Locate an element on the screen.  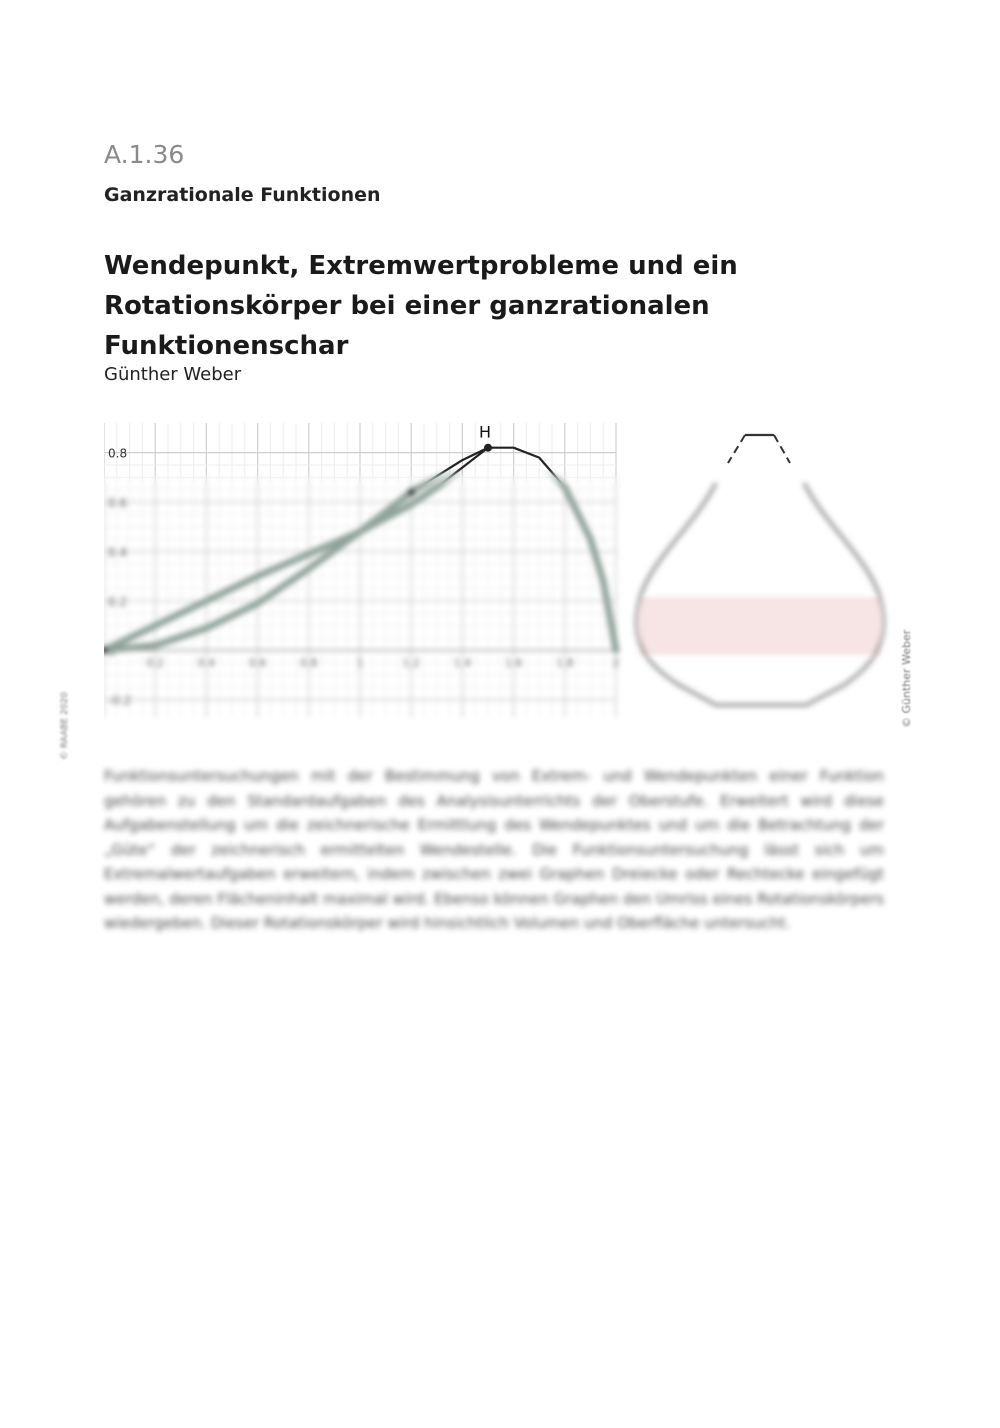
x-tick-label-blur-9: 1.8 is located at coordinates (565, 662).